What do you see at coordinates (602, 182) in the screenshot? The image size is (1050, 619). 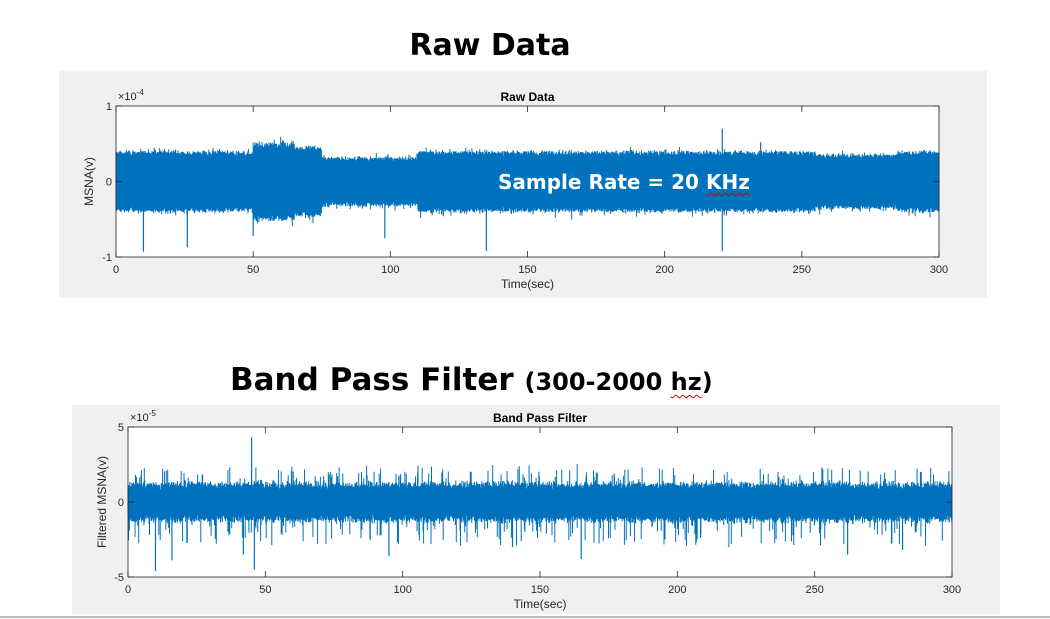 I see `sample-rate-text: Sample Rate = 20` at bounding box center [602, 182].